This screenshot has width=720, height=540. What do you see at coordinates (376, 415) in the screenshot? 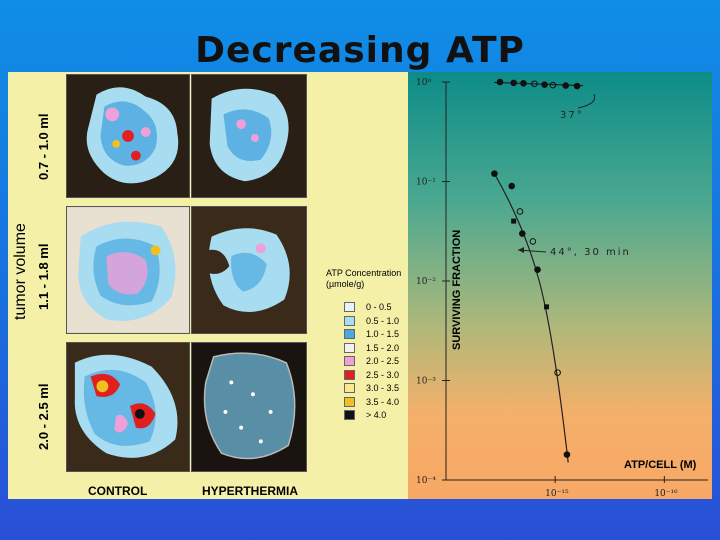
I see `legend-label: > 4.0` at bounding box center [376, 415].